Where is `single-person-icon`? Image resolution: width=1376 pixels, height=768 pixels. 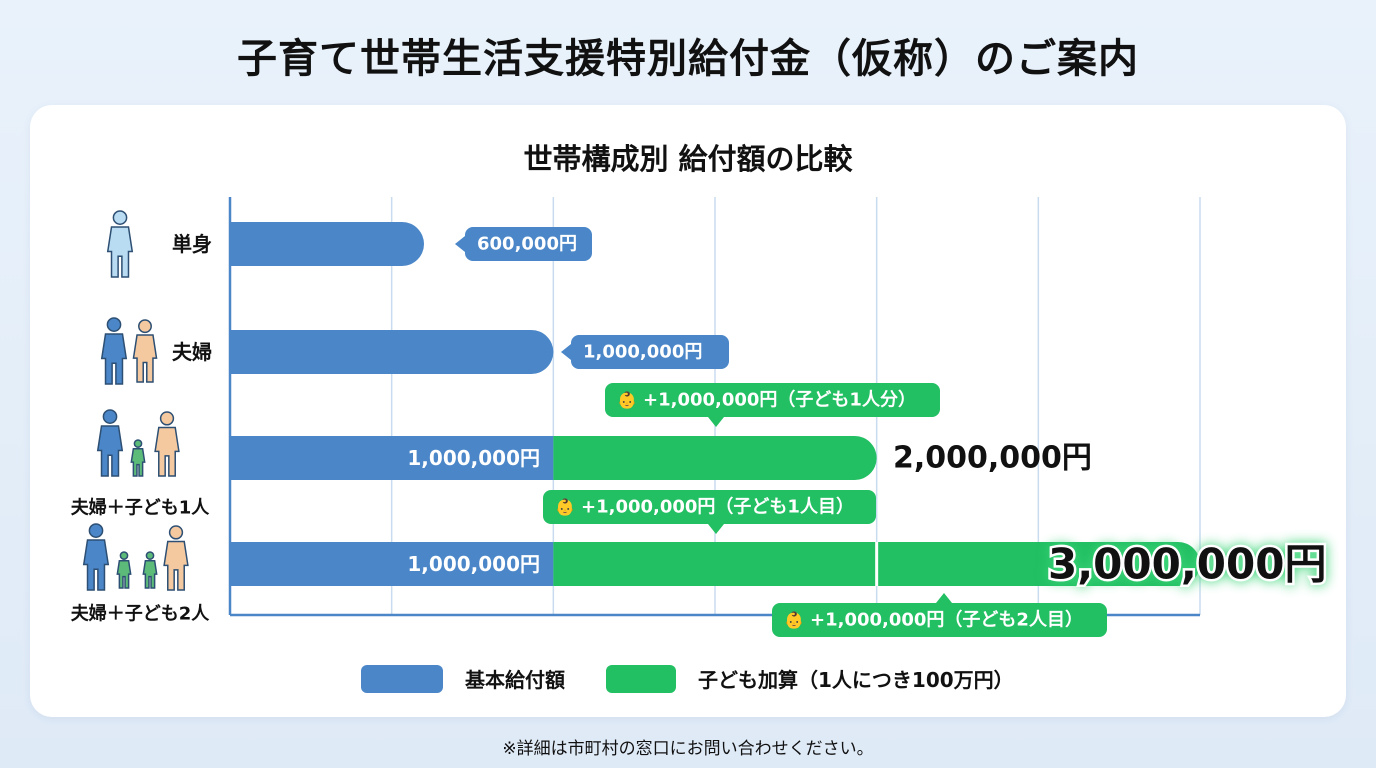 single-person-icon is located at coordinates (120, 244).